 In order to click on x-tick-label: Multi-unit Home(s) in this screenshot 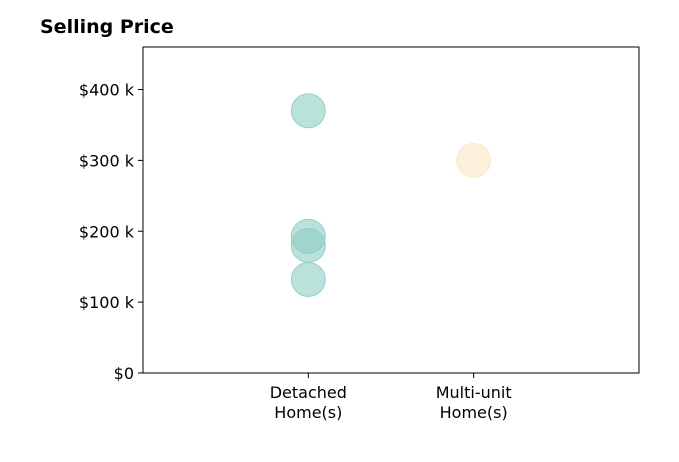, I will do `click(474, 402)`.